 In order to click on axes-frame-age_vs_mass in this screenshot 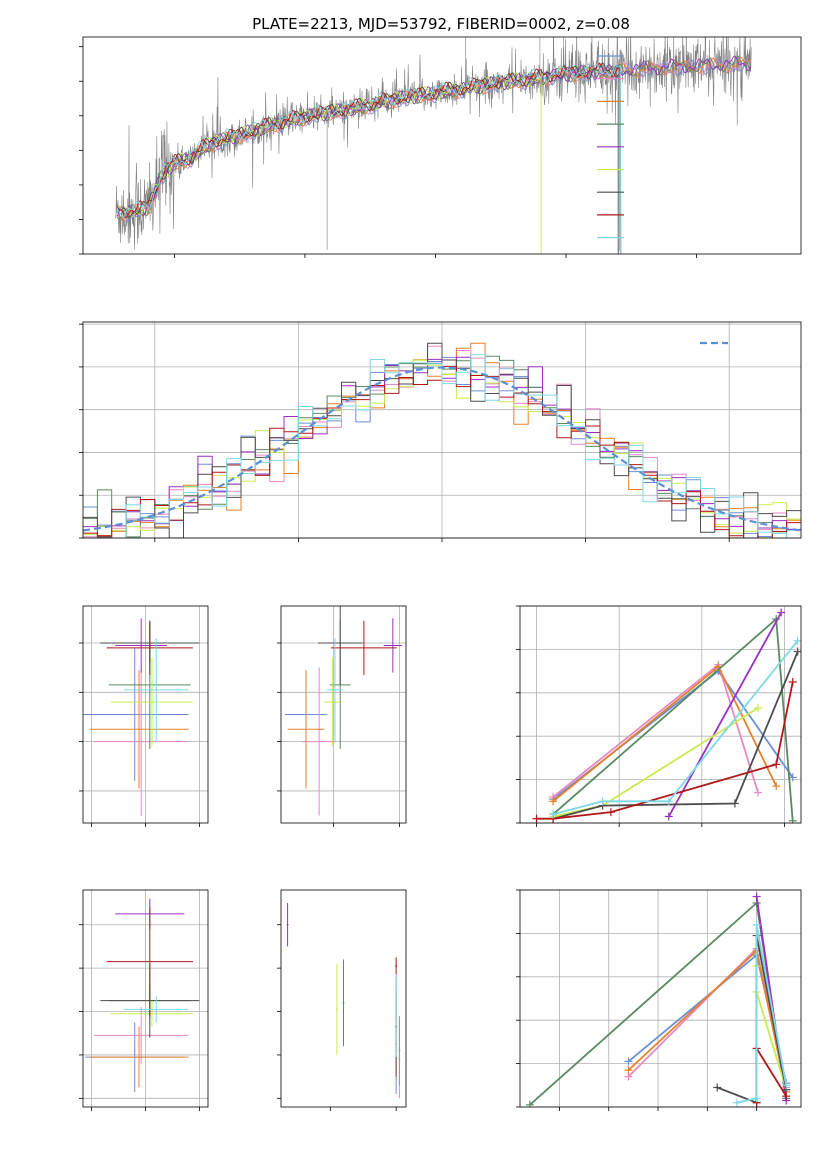, I will do `click(343, 714)`.